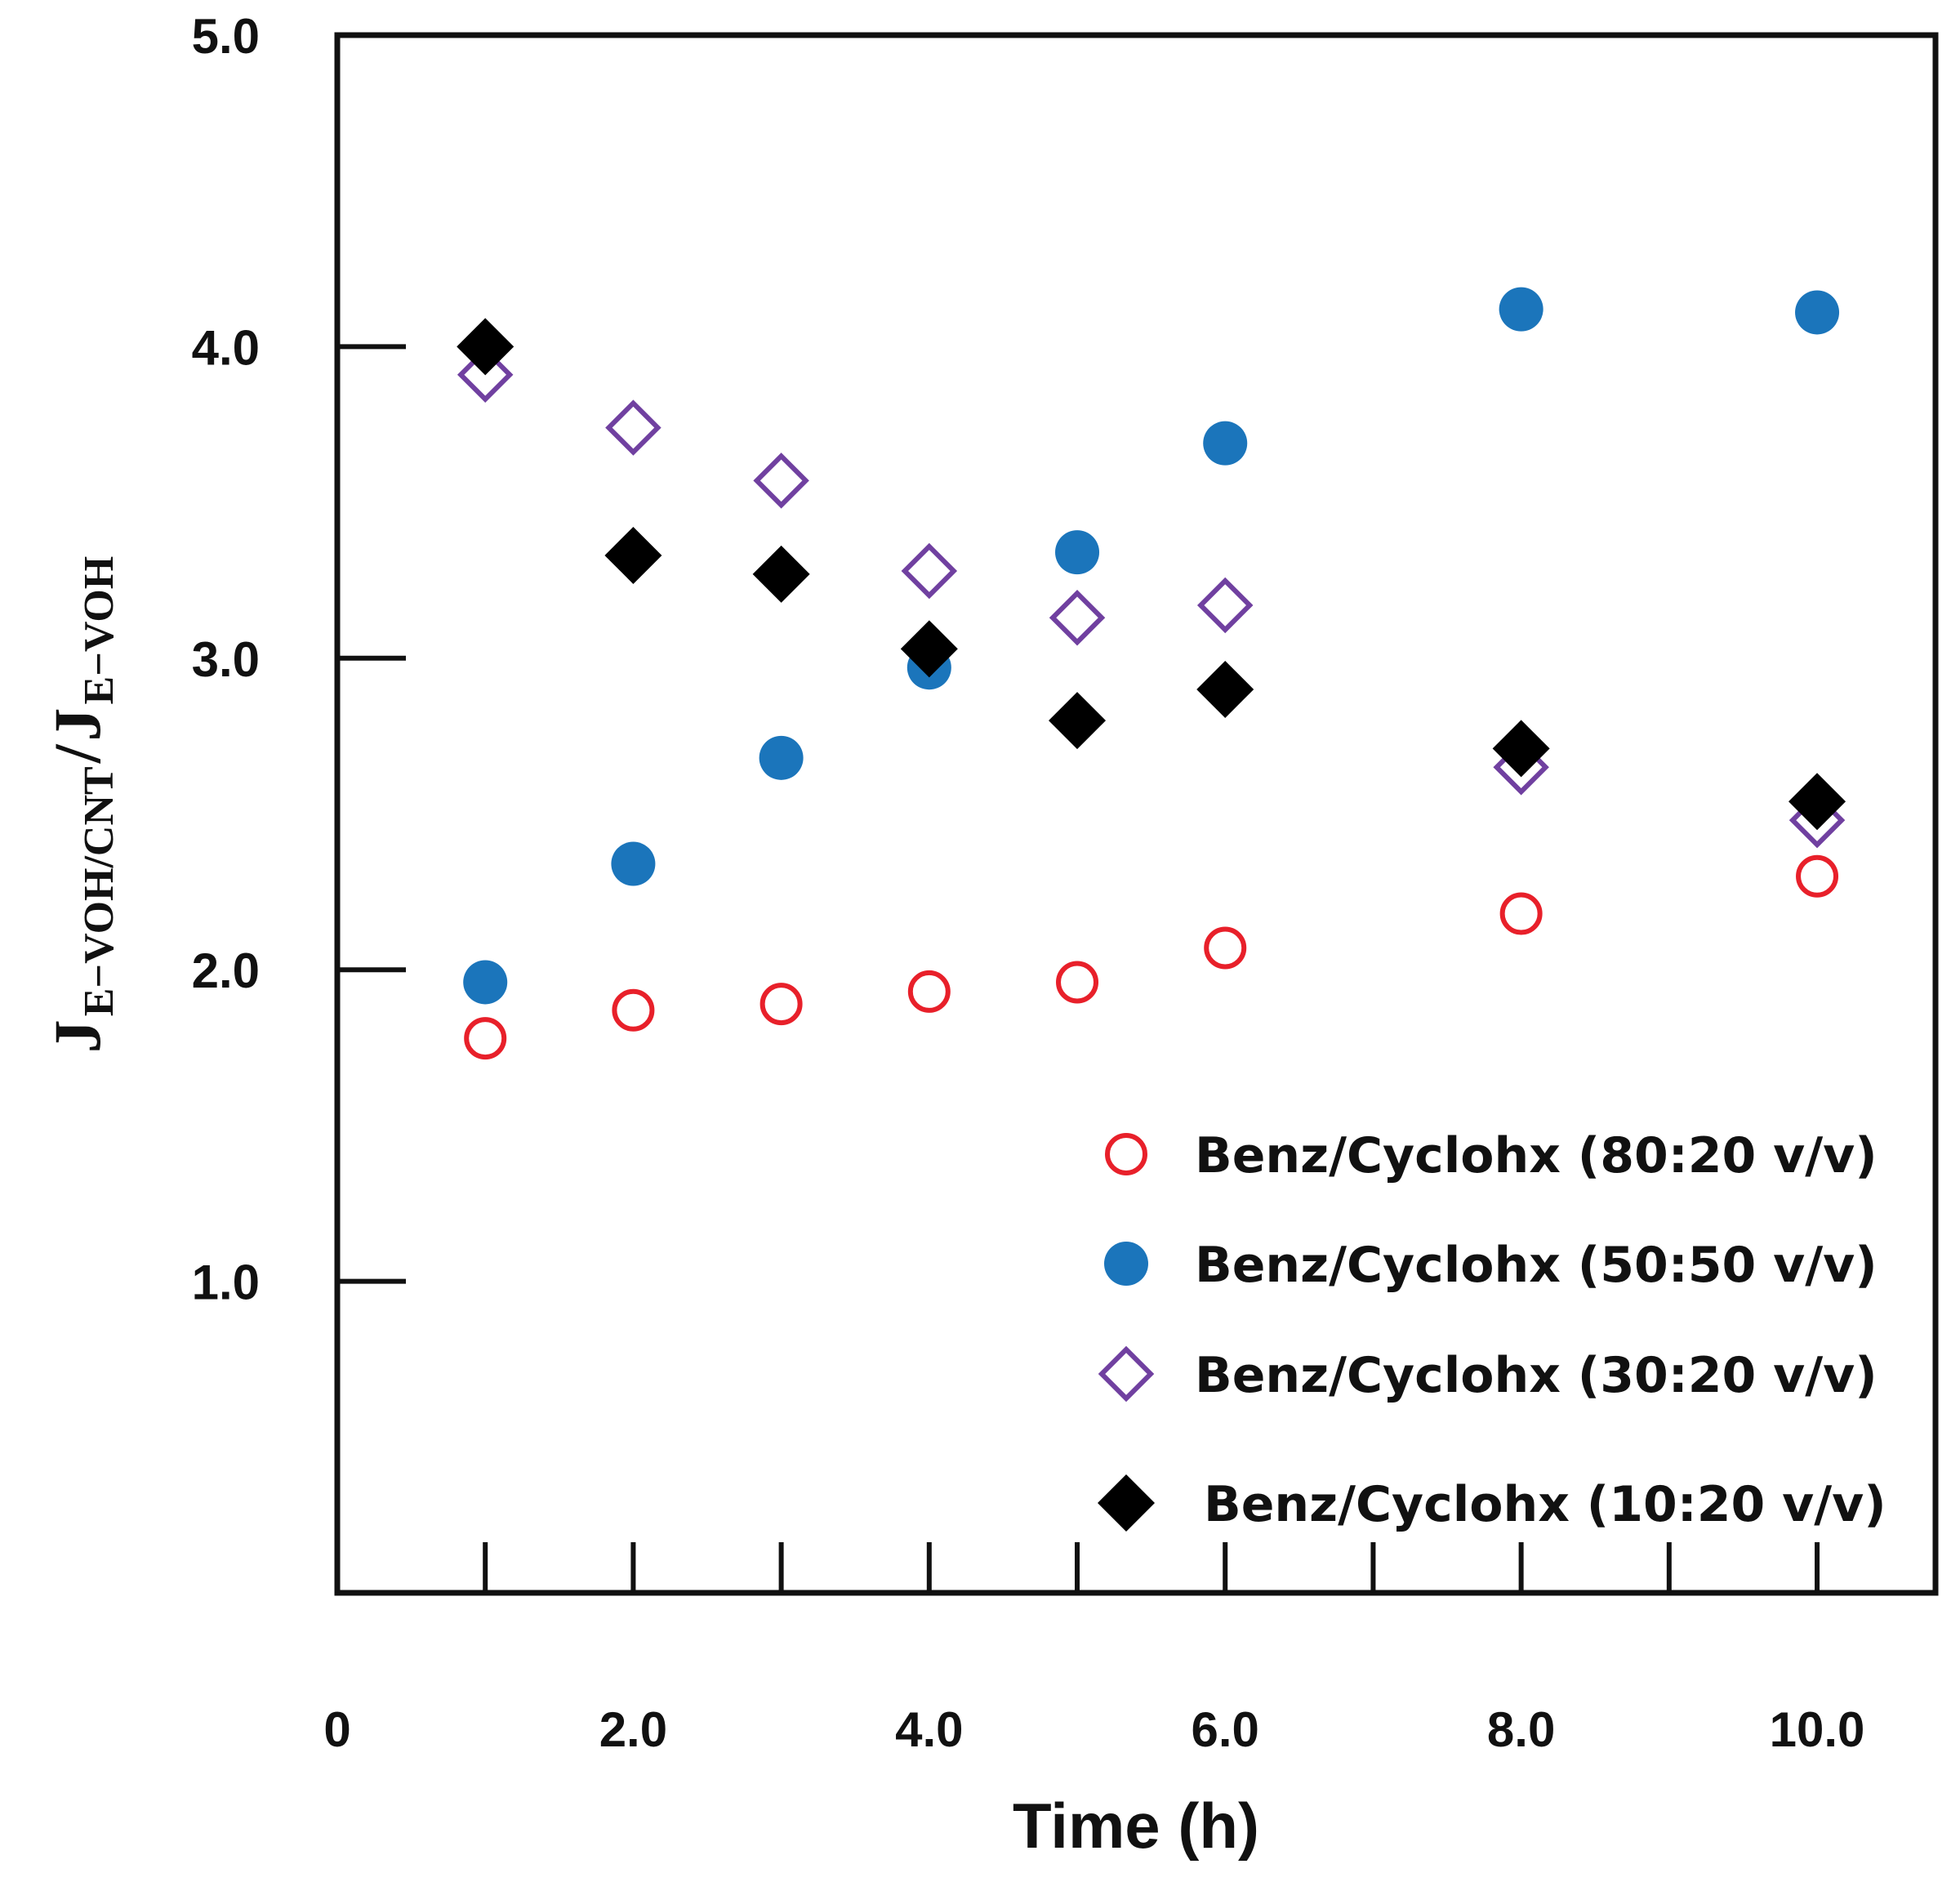 The image size is (1960, 1882). I want to click on x-tick-label: 0, so click(336, 1730).